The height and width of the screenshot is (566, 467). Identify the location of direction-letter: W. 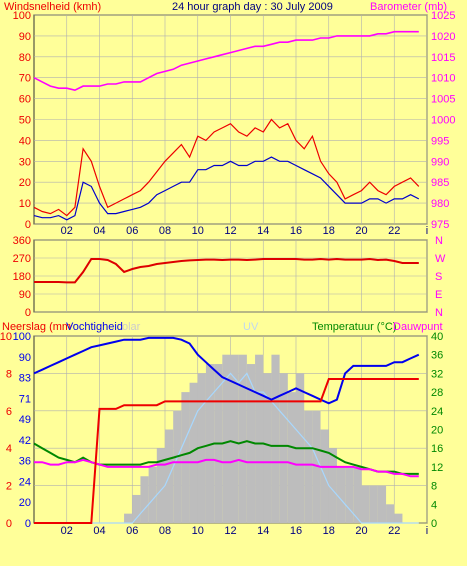
(440, 259).